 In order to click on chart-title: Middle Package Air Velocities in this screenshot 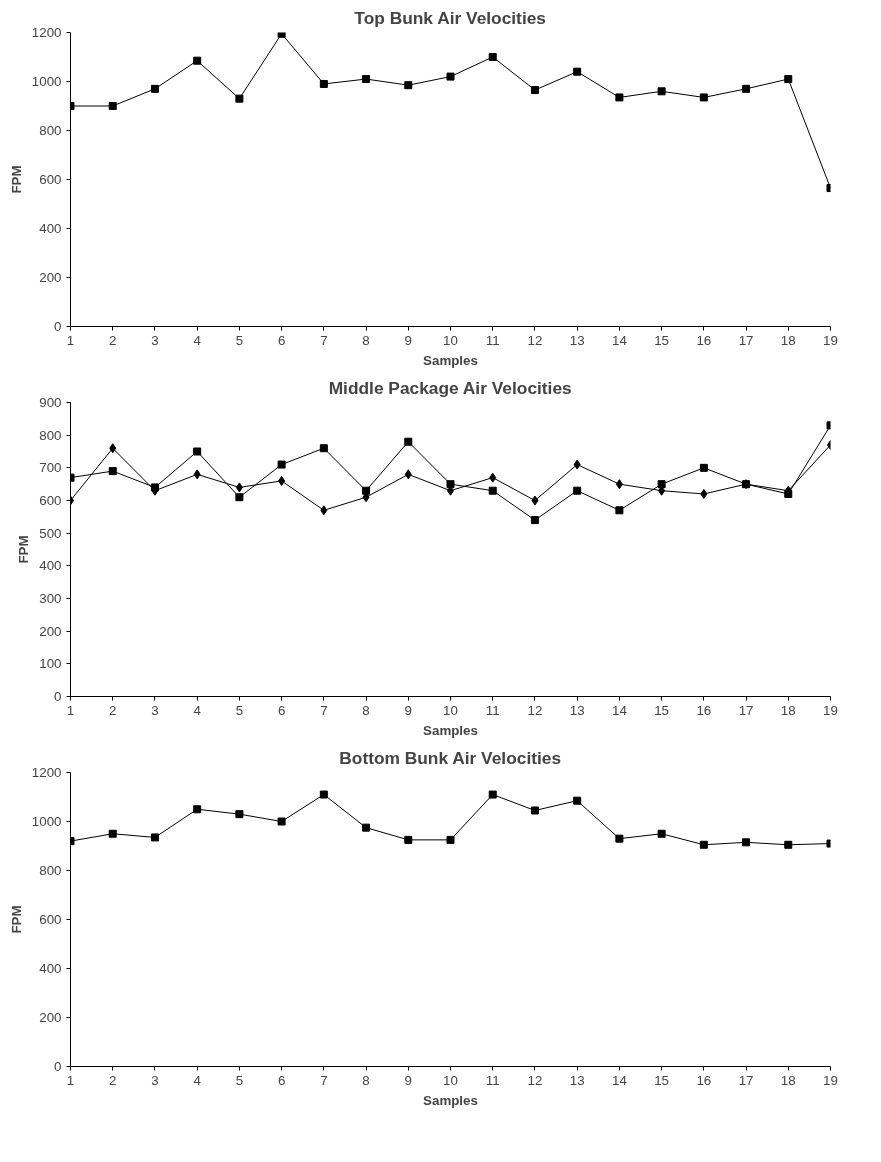, I will do `click(450, 387)`.